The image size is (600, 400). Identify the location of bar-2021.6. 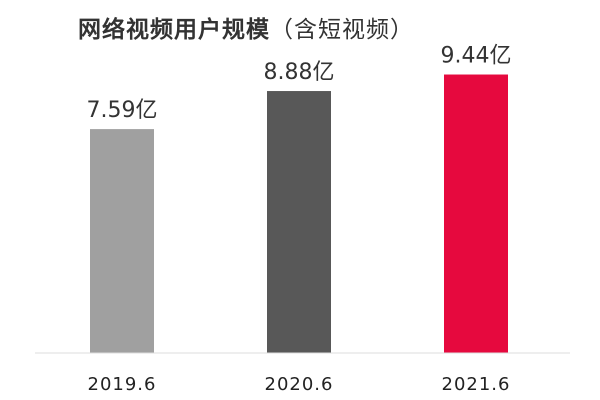
(476, 214).